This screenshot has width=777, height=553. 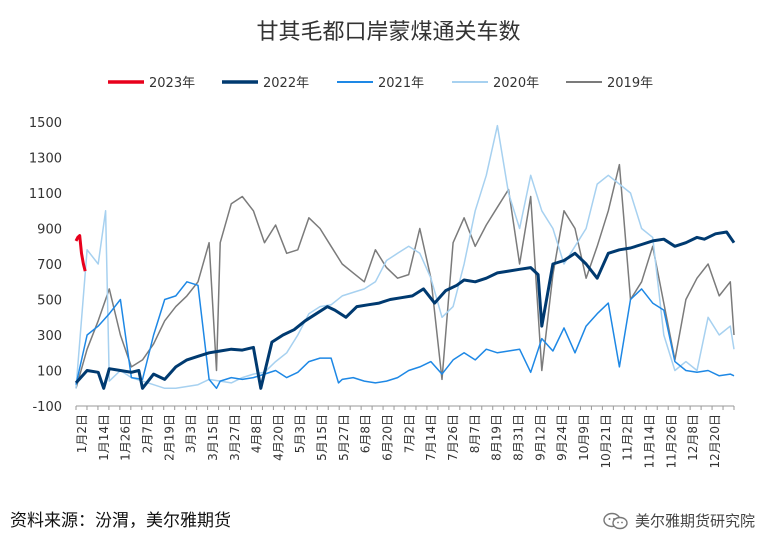 What do you see at coordinates (49, 230) in the screenshot?
I see `y-tick-label: 900` at bounding box center [49, 230].